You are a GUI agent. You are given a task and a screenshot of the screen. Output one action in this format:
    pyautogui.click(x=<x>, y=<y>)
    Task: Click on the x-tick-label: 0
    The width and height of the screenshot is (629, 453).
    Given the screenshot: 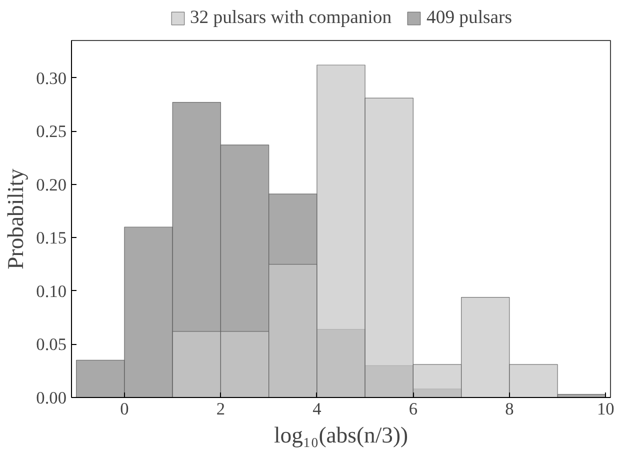 What is the action you would take?
    pyautogui.click(x=124, y=409)
    